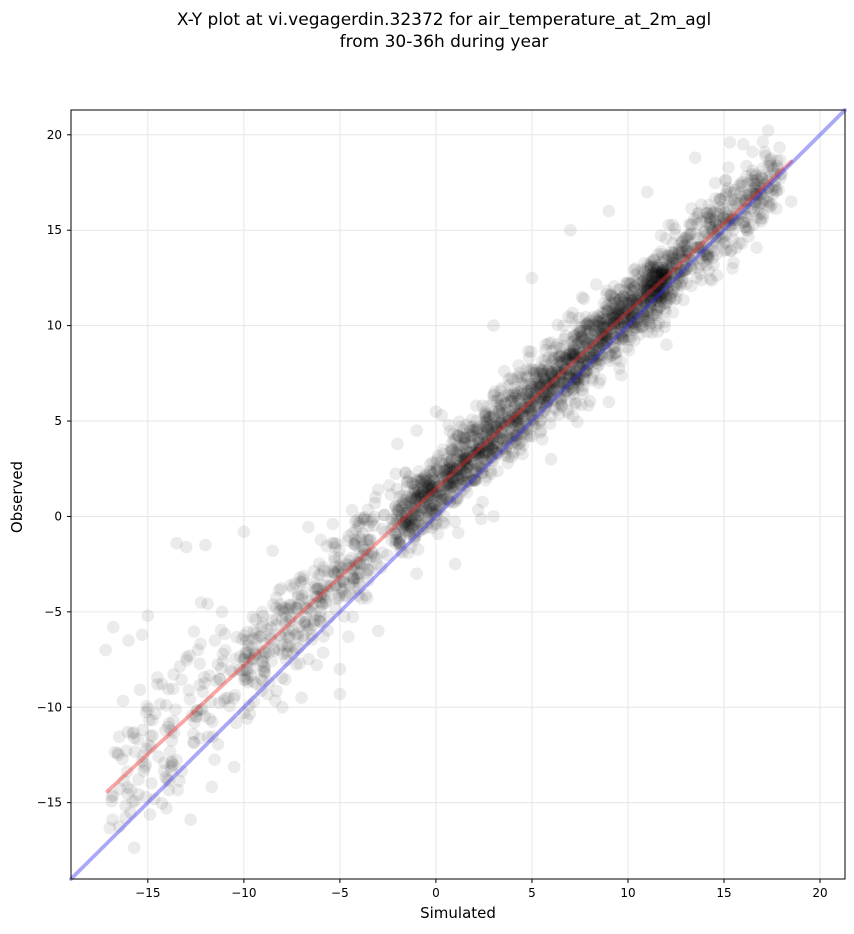  I want to click on x-tick-label: −5, so click(340, 893).